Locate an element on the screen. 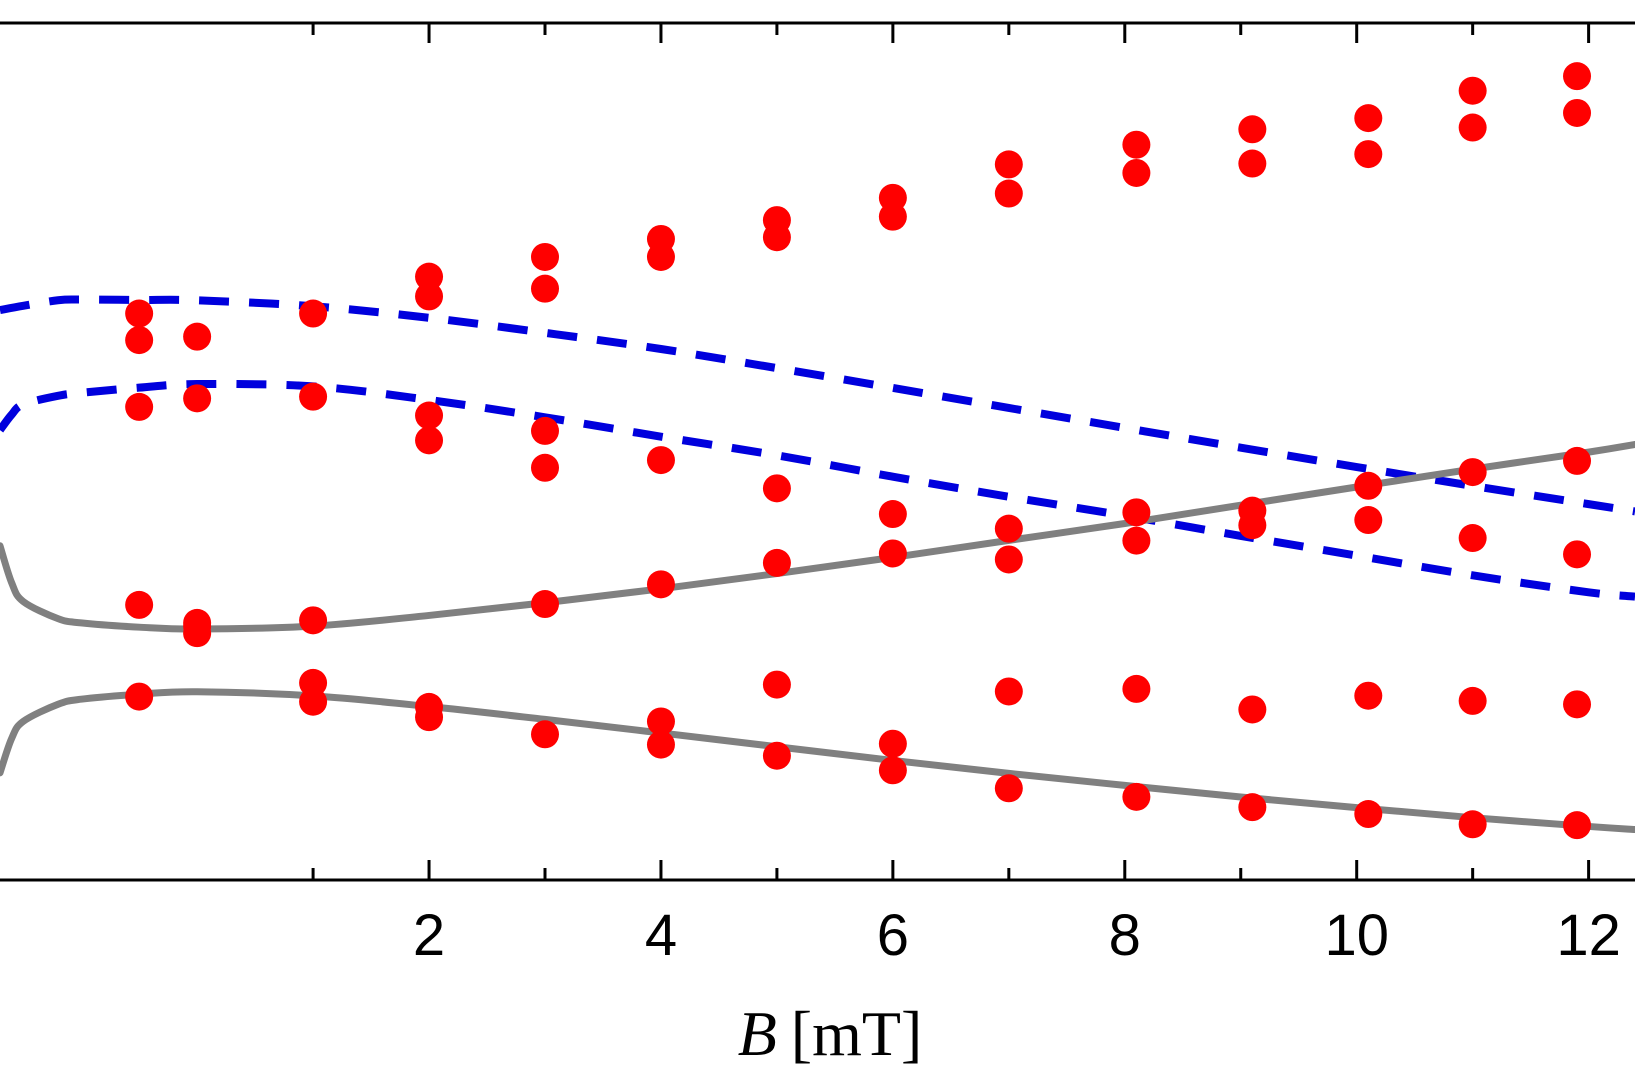 The height and width of the screenshot is (1090, 1635). x-axis-unit: [mT] is located at coordinates (857, 1033).